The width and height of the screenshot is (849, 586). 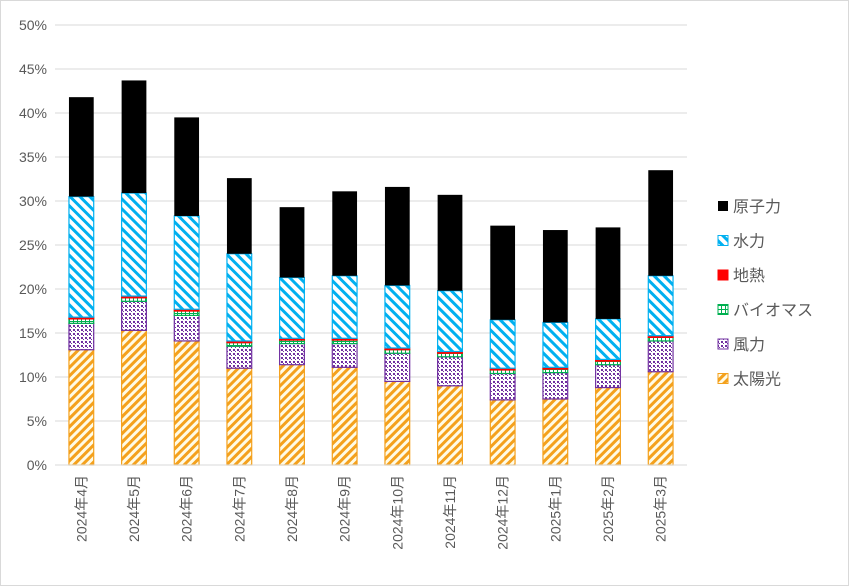 I want to click on y-tick-label: 25%, so click(x=33, y=245).